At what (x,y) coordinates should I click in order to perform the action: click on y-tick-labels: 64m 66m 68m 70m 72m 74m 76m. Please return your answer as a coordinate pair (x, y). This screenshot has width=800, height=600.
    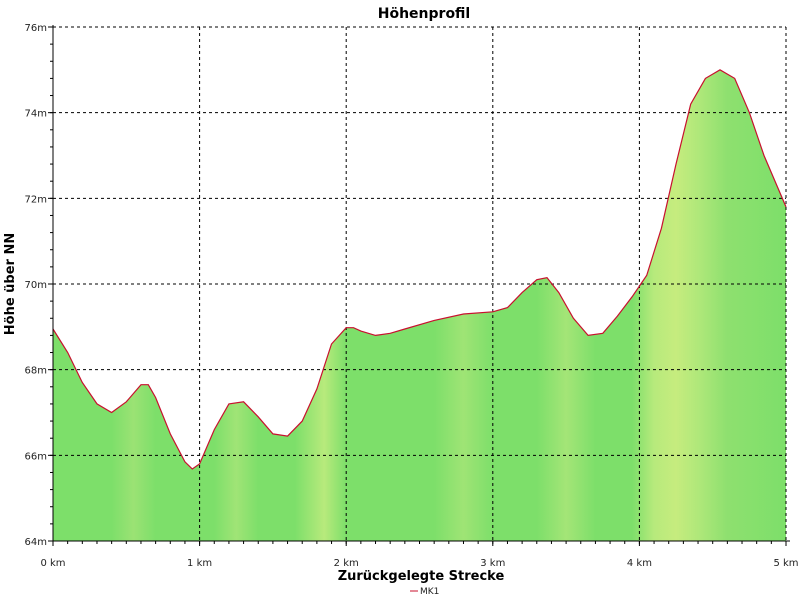
    Looking at the image, I should click on (36, 285).